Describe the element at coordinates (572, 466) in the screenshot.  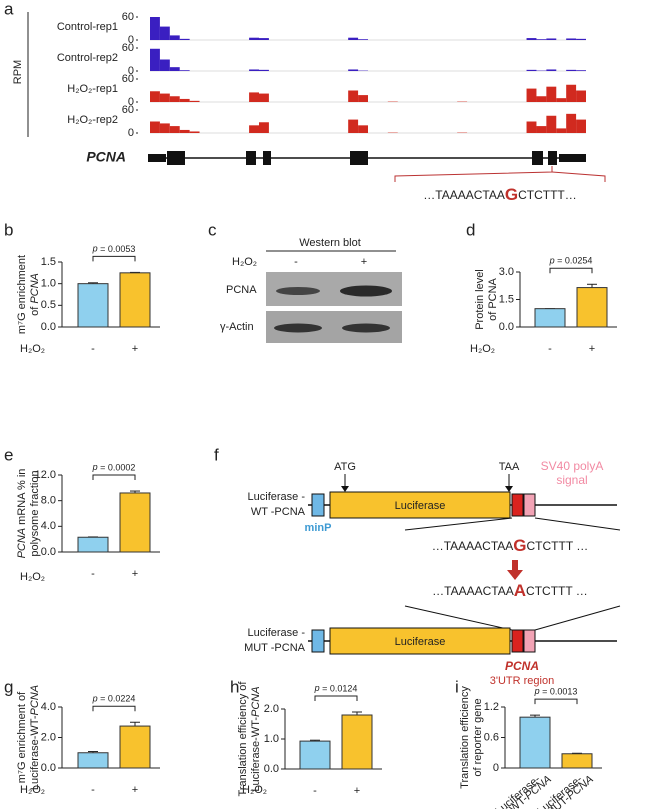
I see `signal-label: SV40 polyA` at that location.